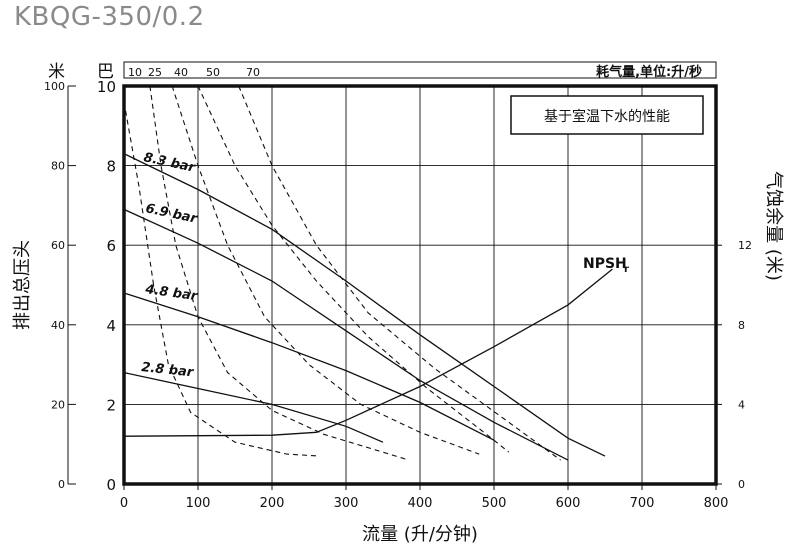 Image resolution: width=790 pixels, height=552 pixels. I want to click on pressure-label-28bar: 2.8 bar, so click(168, 370).